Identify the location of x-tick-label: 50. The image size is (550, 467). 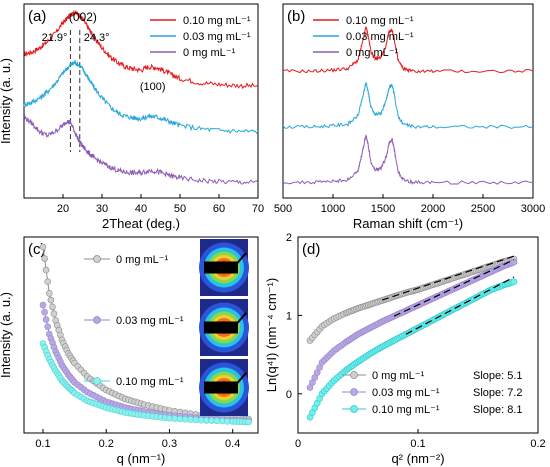
(180, 209).